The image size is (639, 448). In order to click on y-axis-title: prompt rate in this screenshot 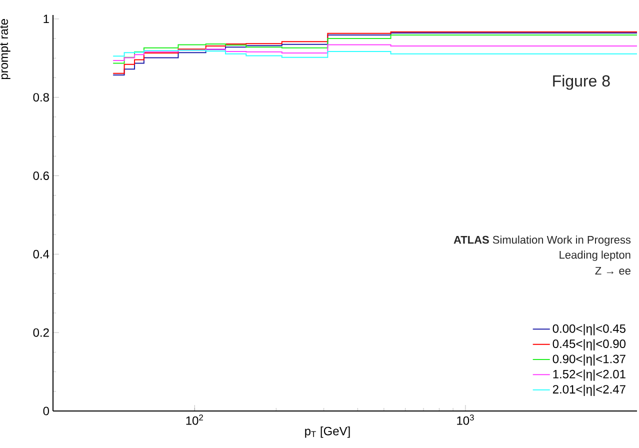, I will do `click(5, 49)`.